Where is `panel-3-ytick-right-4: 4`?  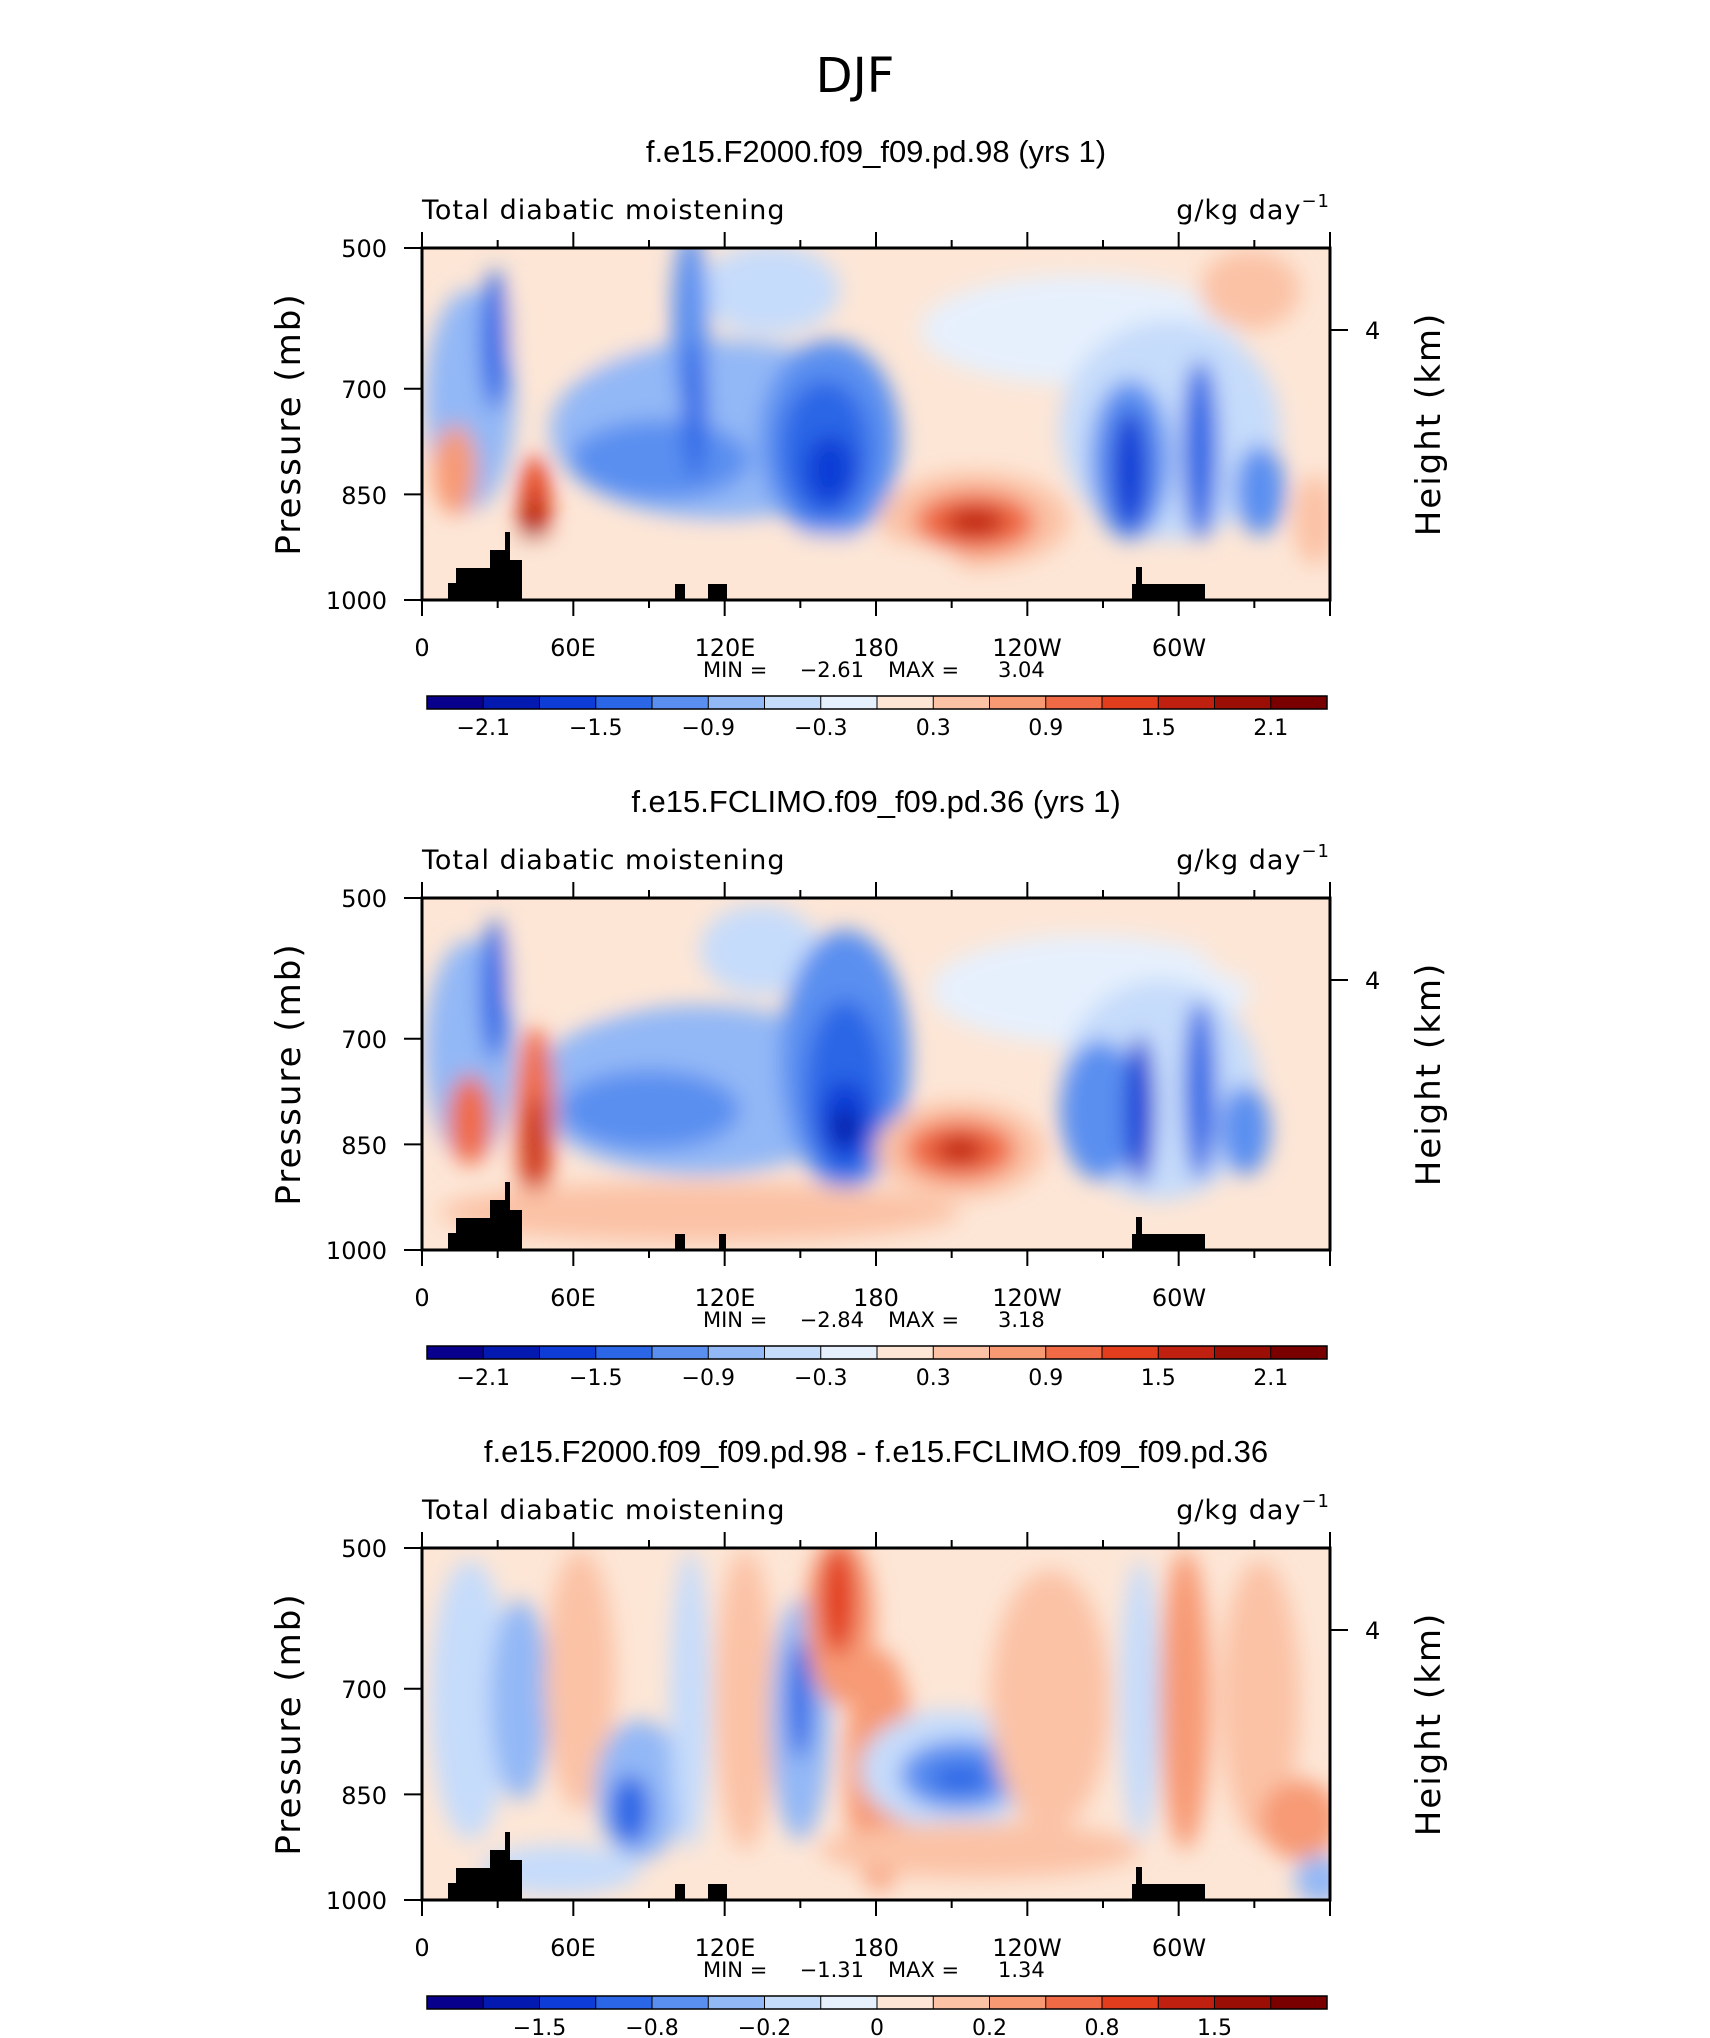
panel-3-ytick-right-4: 4 is located at coordinates (1372, 1631).